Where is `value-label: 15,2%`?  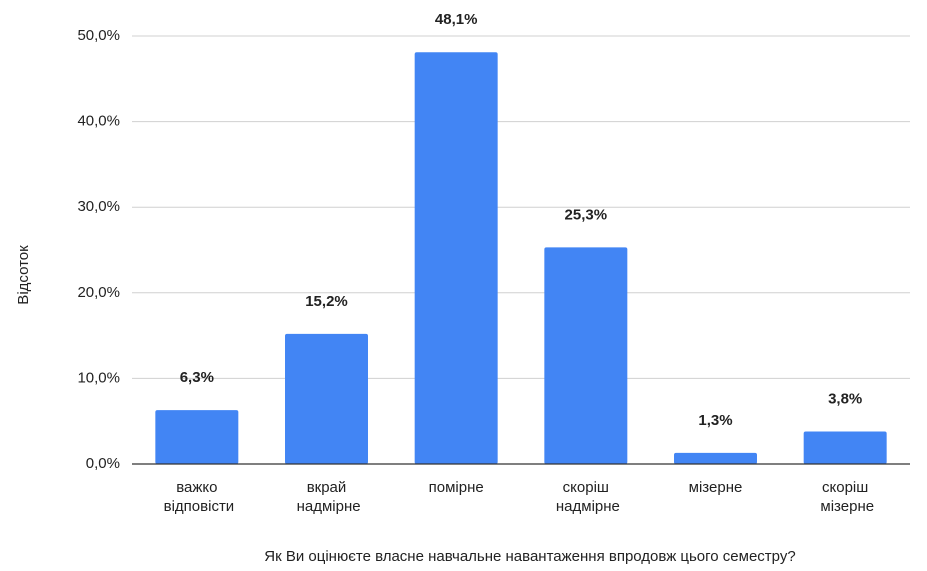
value-label: 15,2% is located at coordinates (326, 301).